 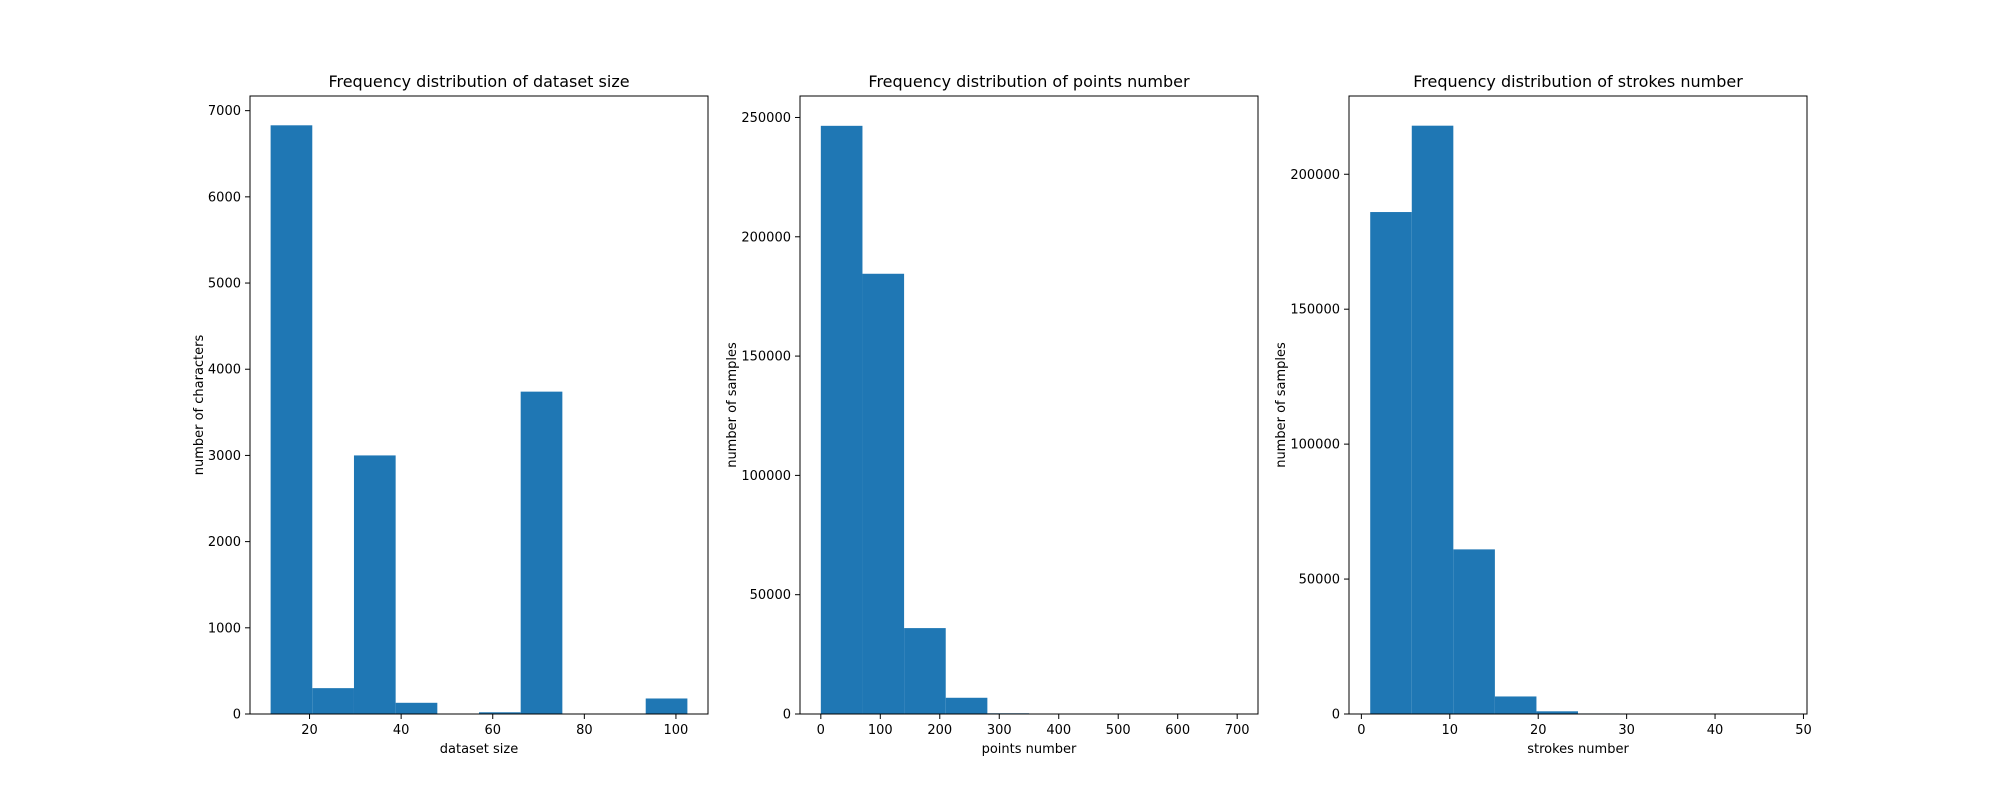 I want to click on x-axis-label: points number, so click(x=1029, y=749).